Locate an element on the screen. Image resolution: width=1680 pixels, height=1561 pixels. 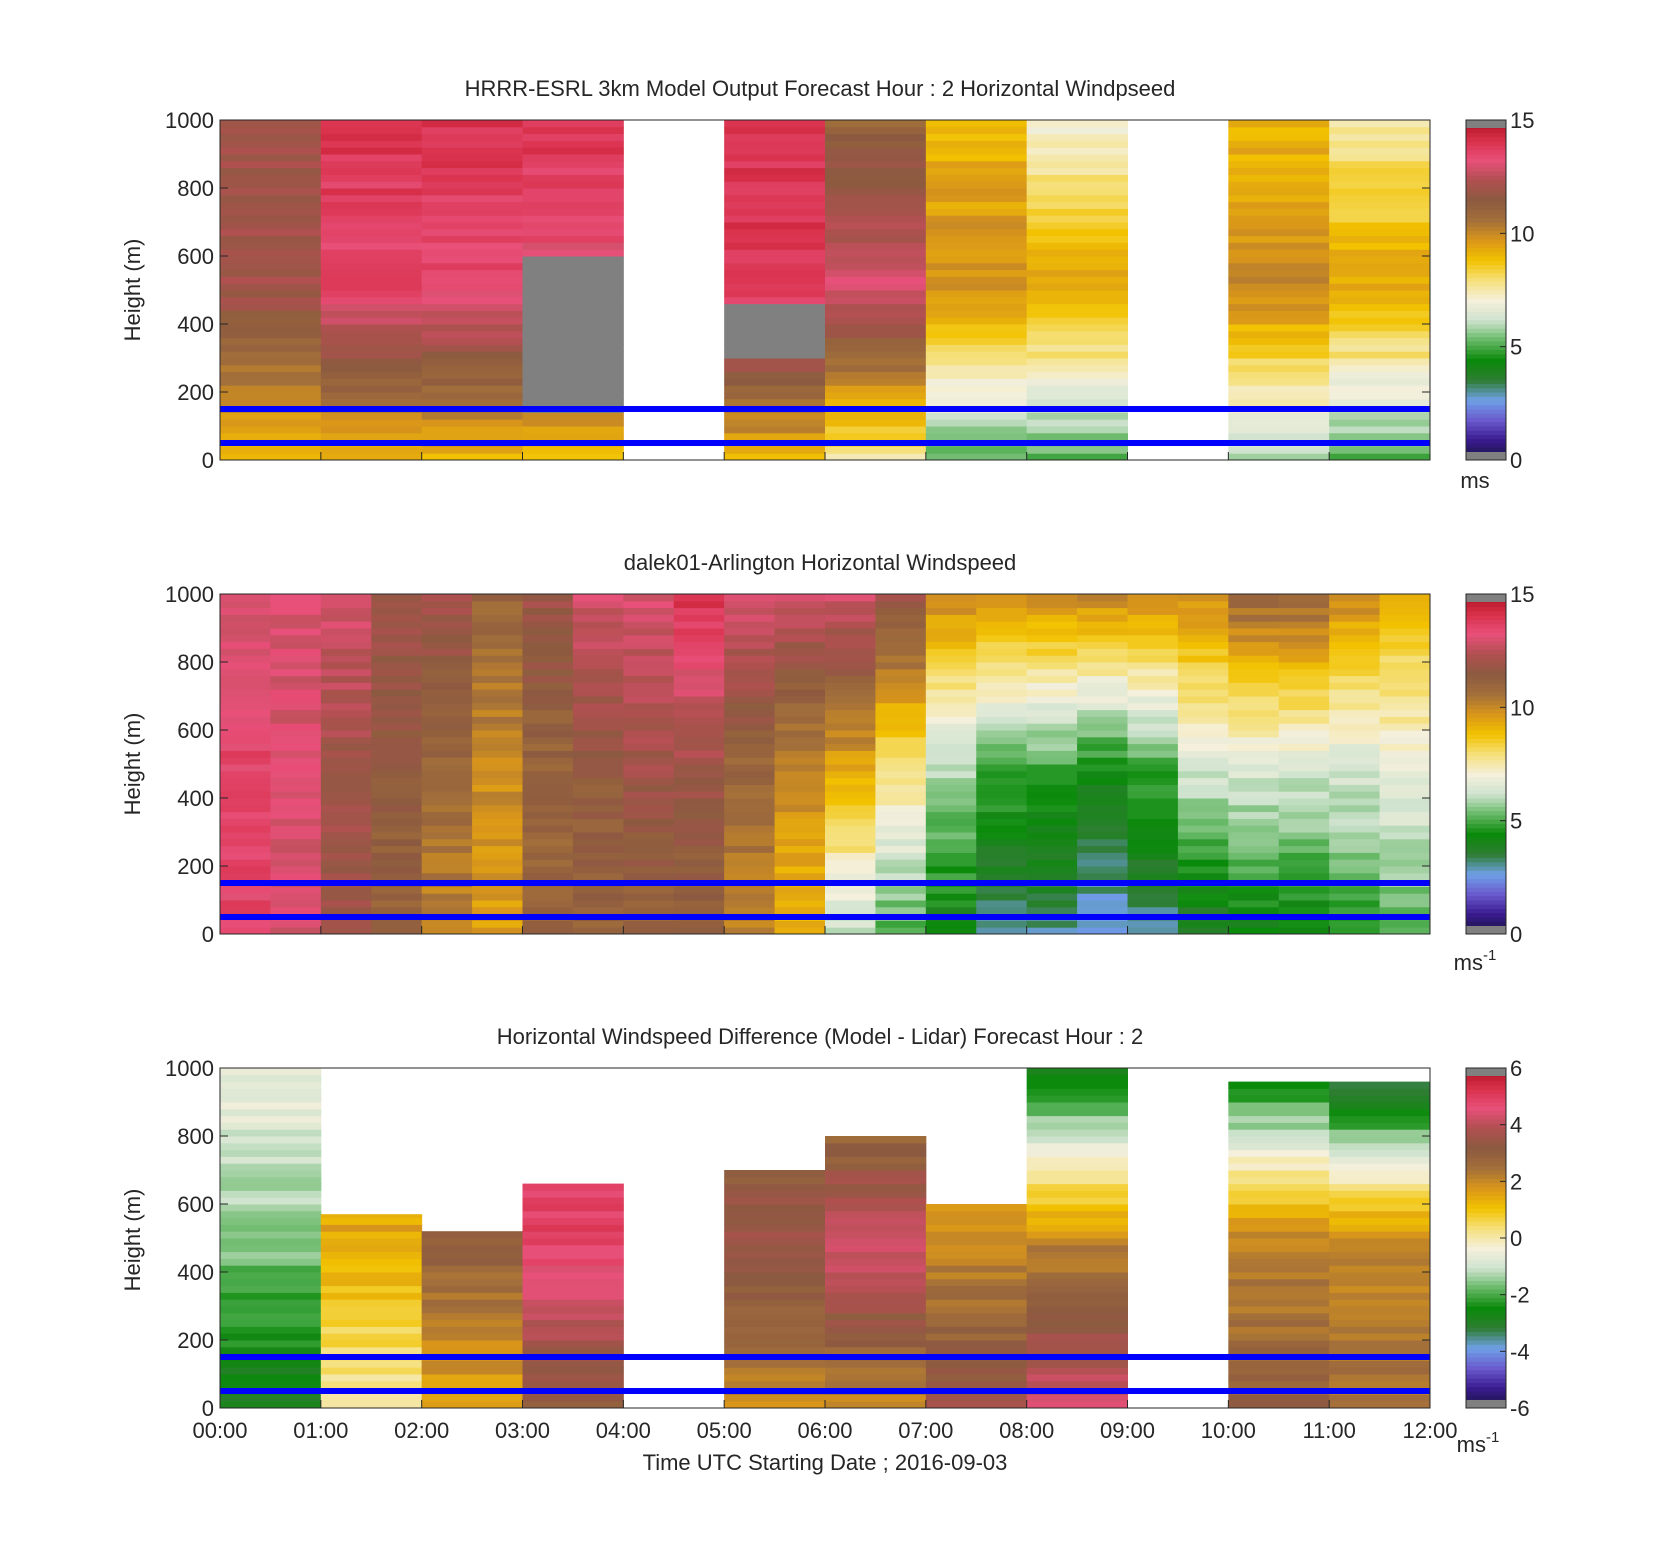
colorbar-cap is located at coordinates (1486, 1072).